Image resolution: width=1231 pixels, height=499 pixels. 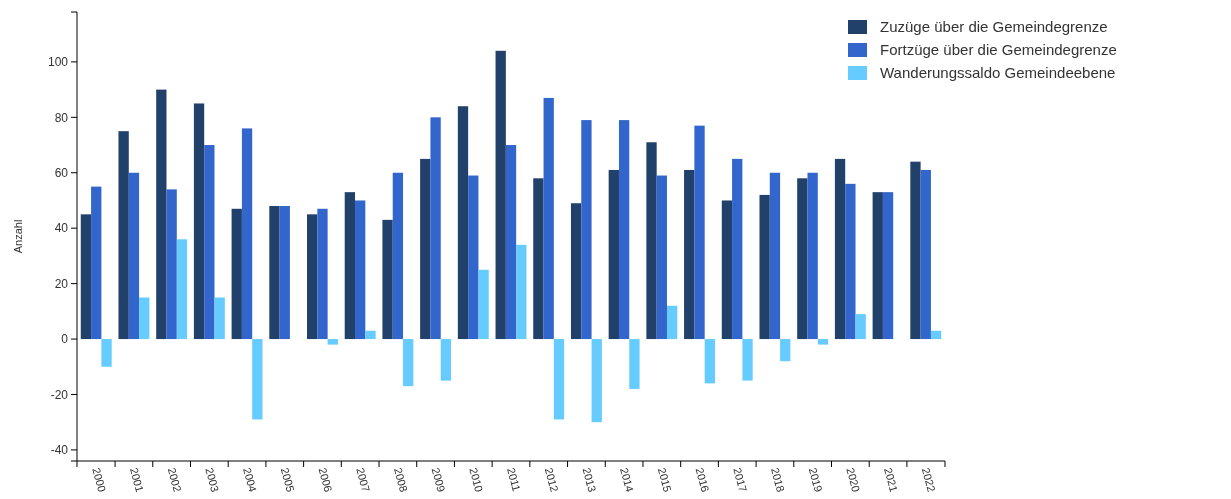 What do you see at coordinates (61, 172) in the screenshot?
I see `y-tick-label: 60` at bounding box center [61, 172].